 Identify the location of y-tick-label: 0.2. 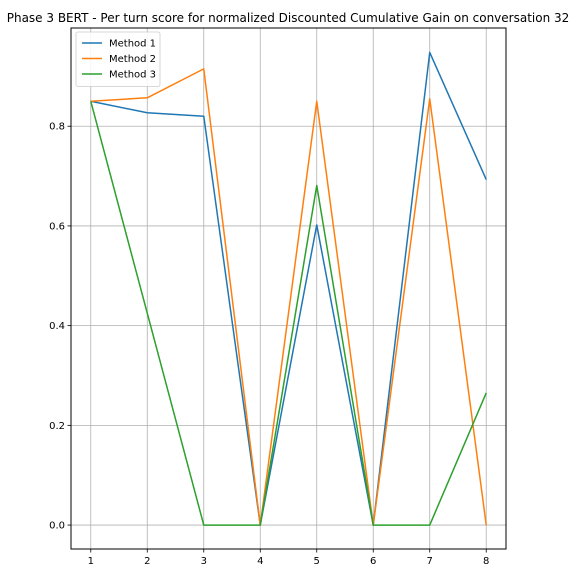
(57, 426).